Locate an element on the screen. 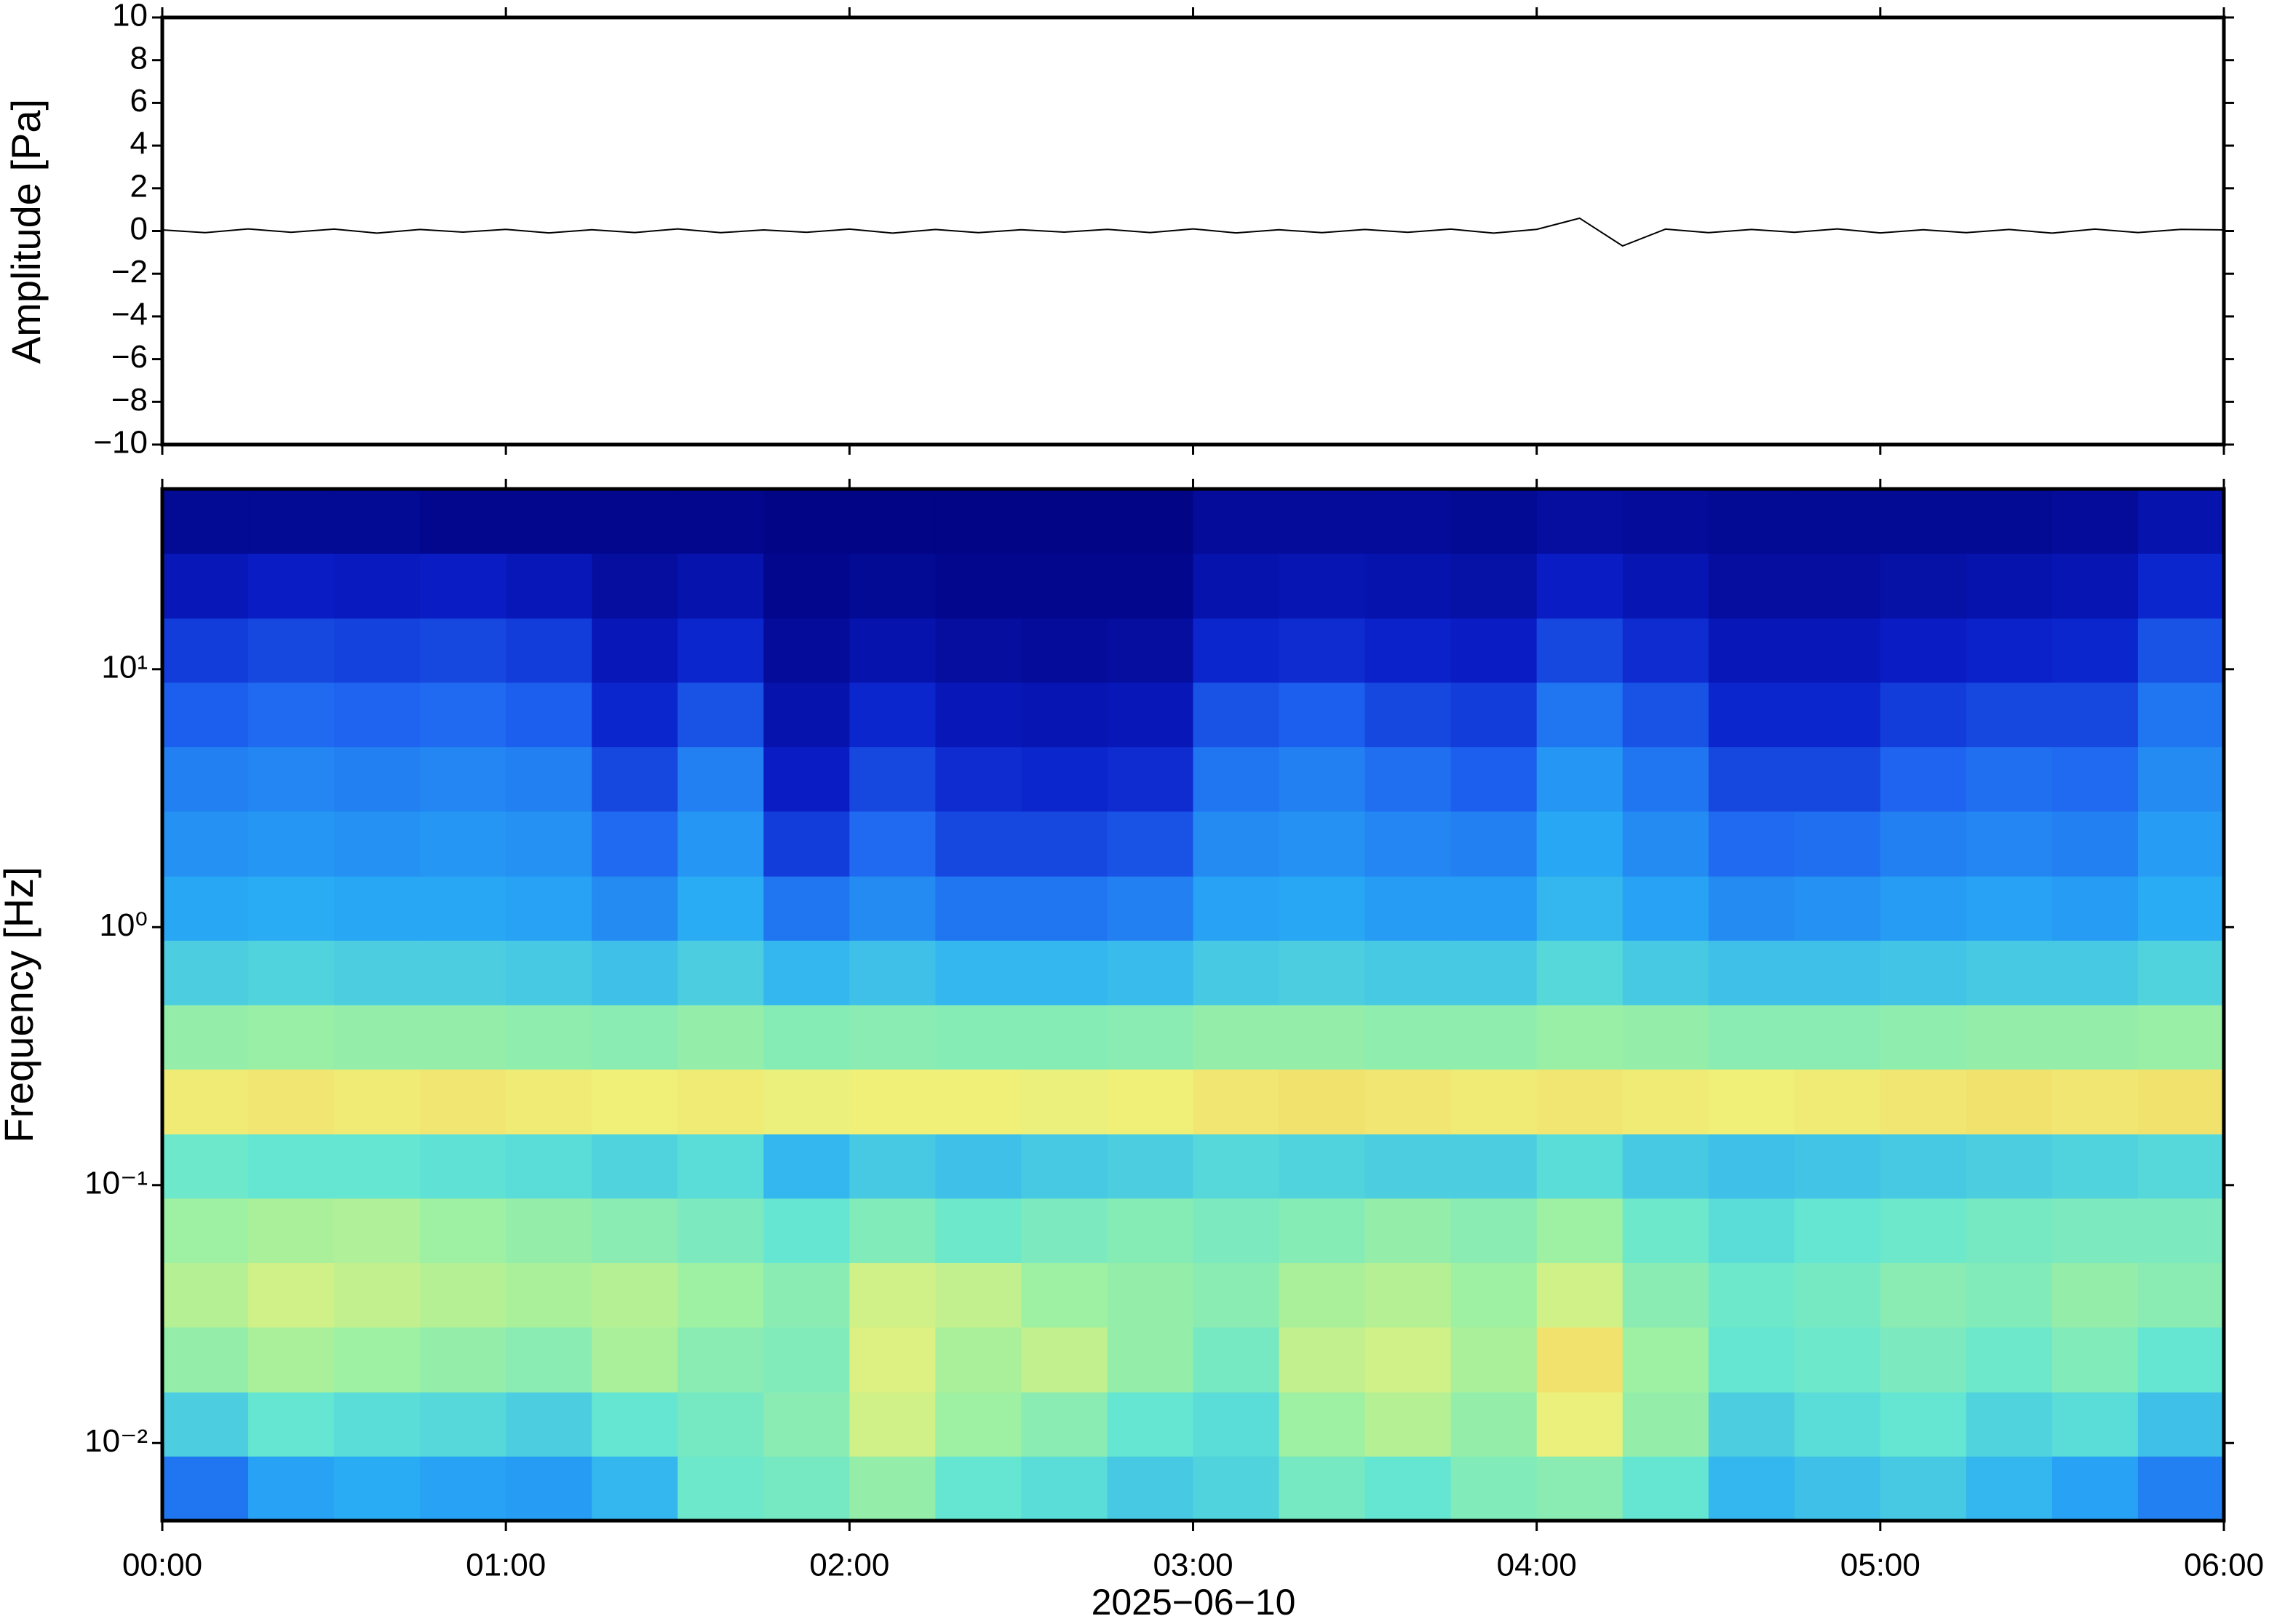 The image size is (2269, 1624). y-axis-title: Frequency [Hz] is located at coordinates (20, 1005).